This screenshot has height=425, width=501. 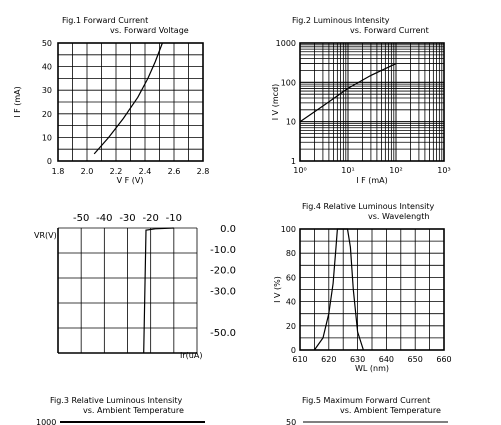 I want to click on fig2-ytick-label: 1, so click(x=293, y=161).